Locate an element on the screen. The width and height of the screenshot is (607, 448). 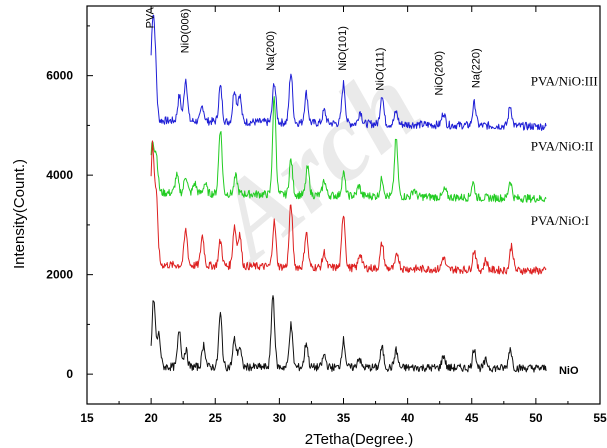
series-label: PVA/NiO:II is located at coordinates (562, 145).